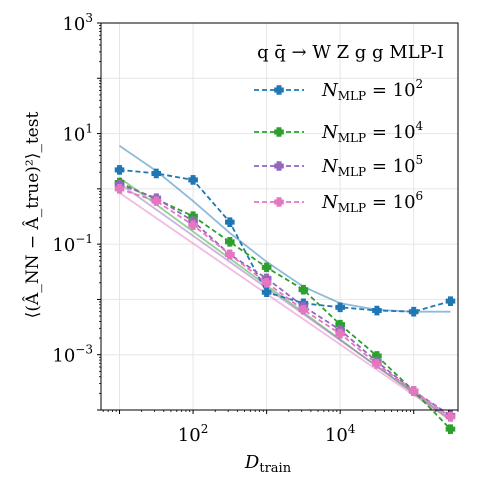 This screenshot has height=488, width=488. Describe the element at coordinates (72, 244) in the screenshot. I see `y-tick-label: 10⁻¹` at that location.